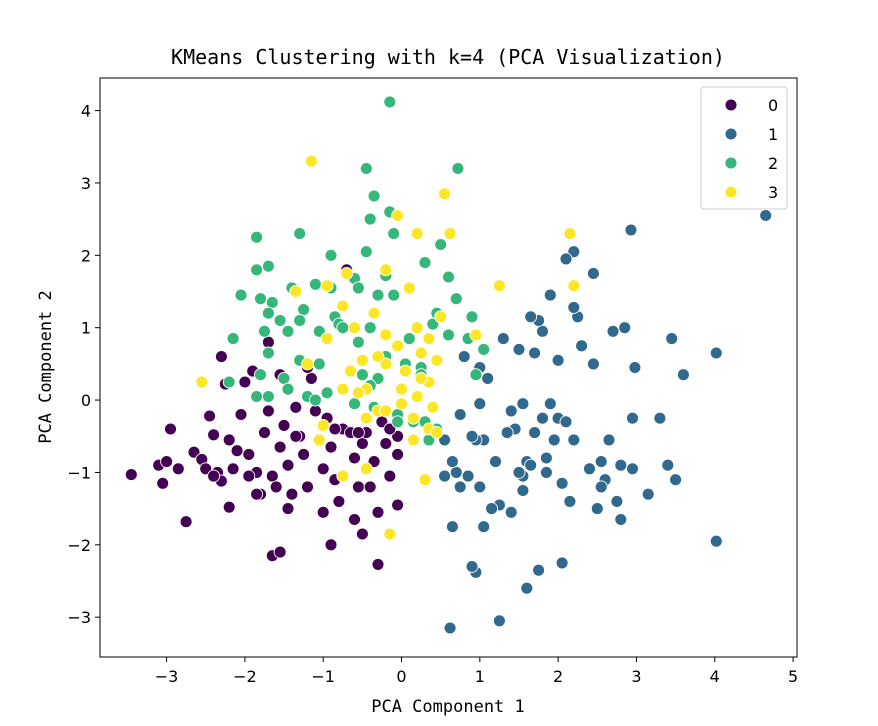 This screenshot has width=878, height=726. I want to click on legend-label: 1, so click(773, 134).